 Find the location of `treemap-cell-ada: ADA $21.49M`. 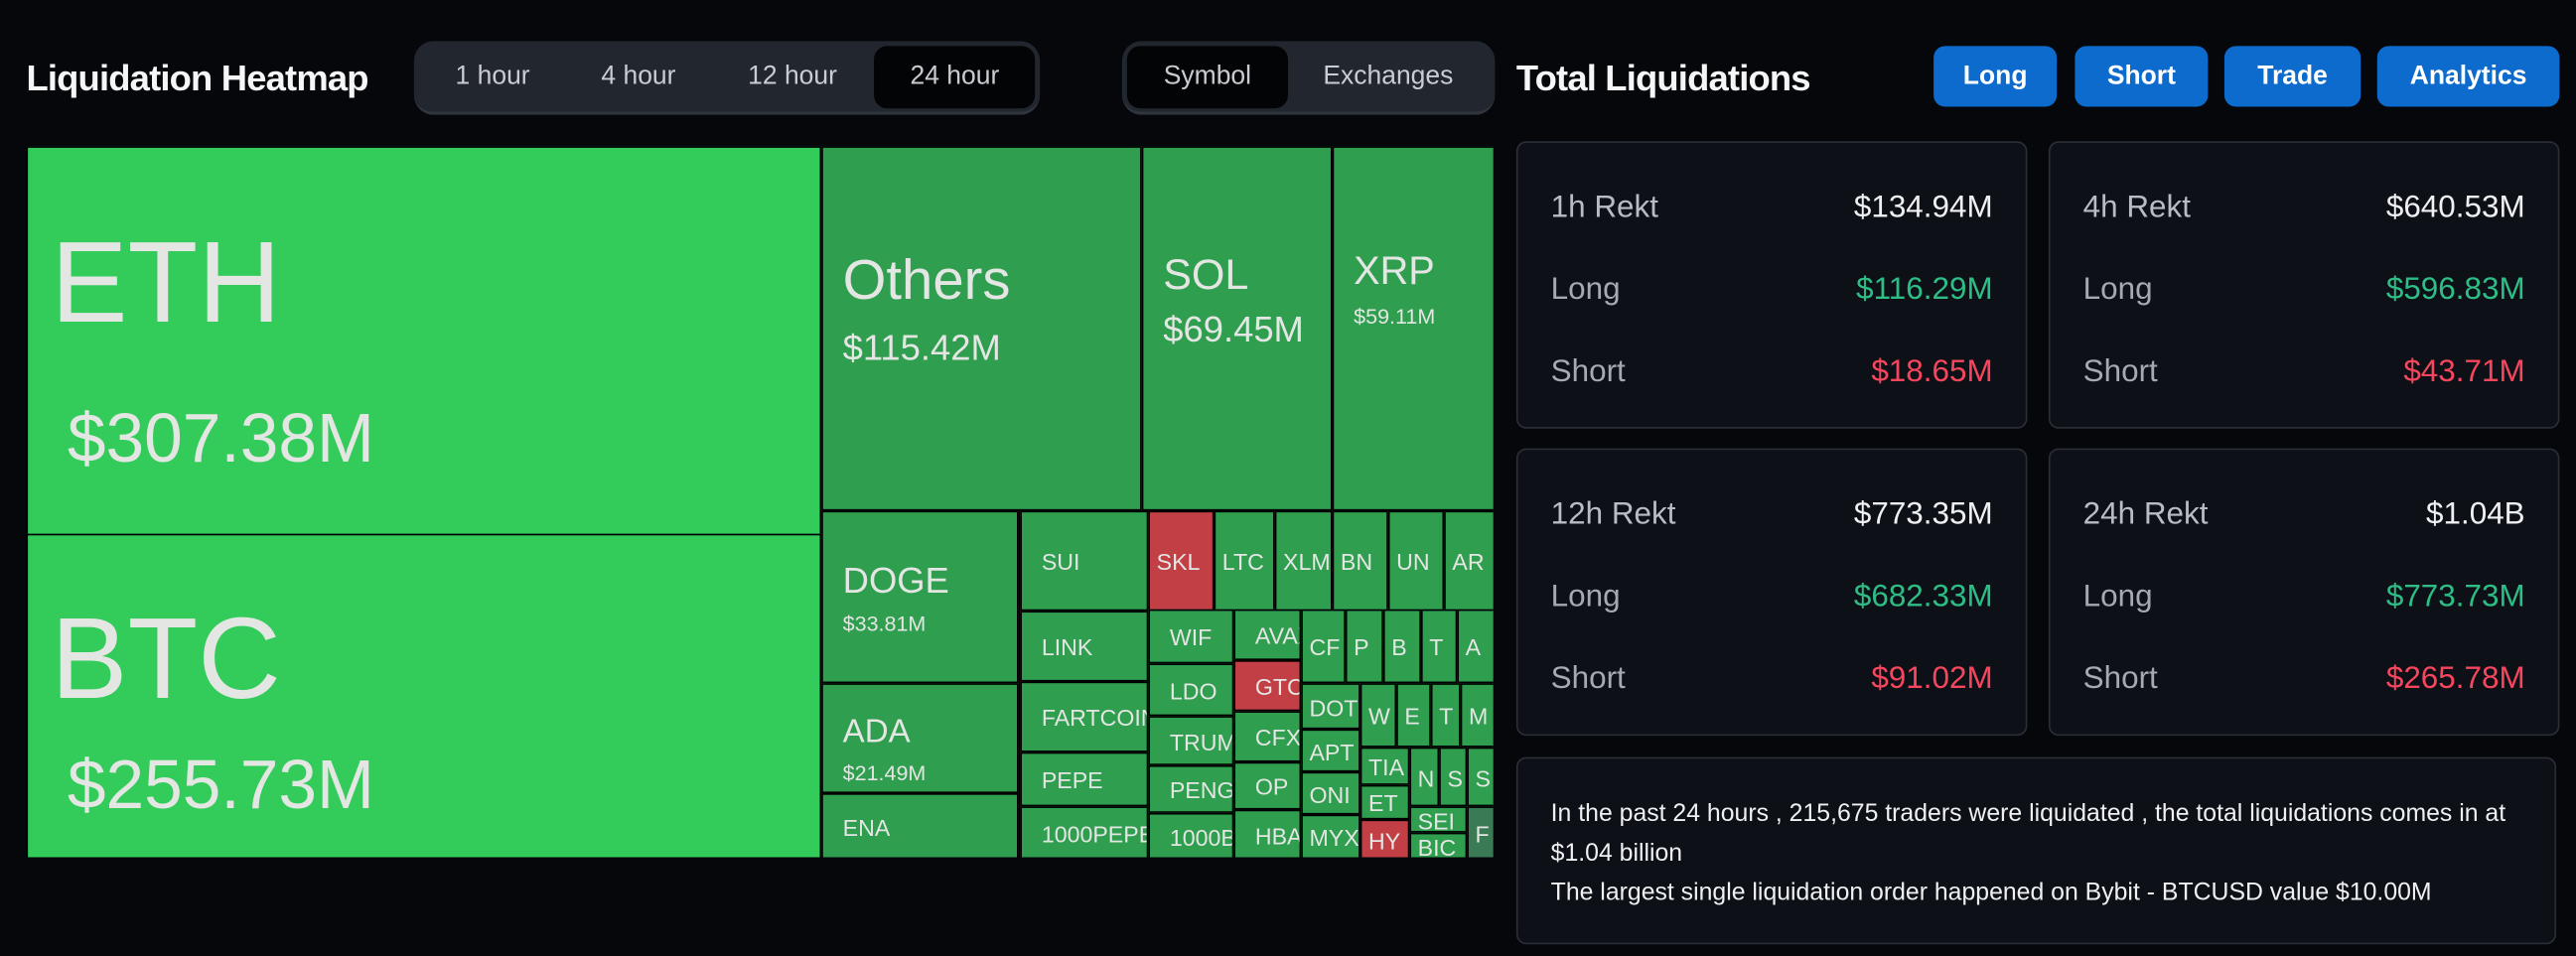

treemap-cell-ada: ADA $21.49M is located at coordinates (920, 738).